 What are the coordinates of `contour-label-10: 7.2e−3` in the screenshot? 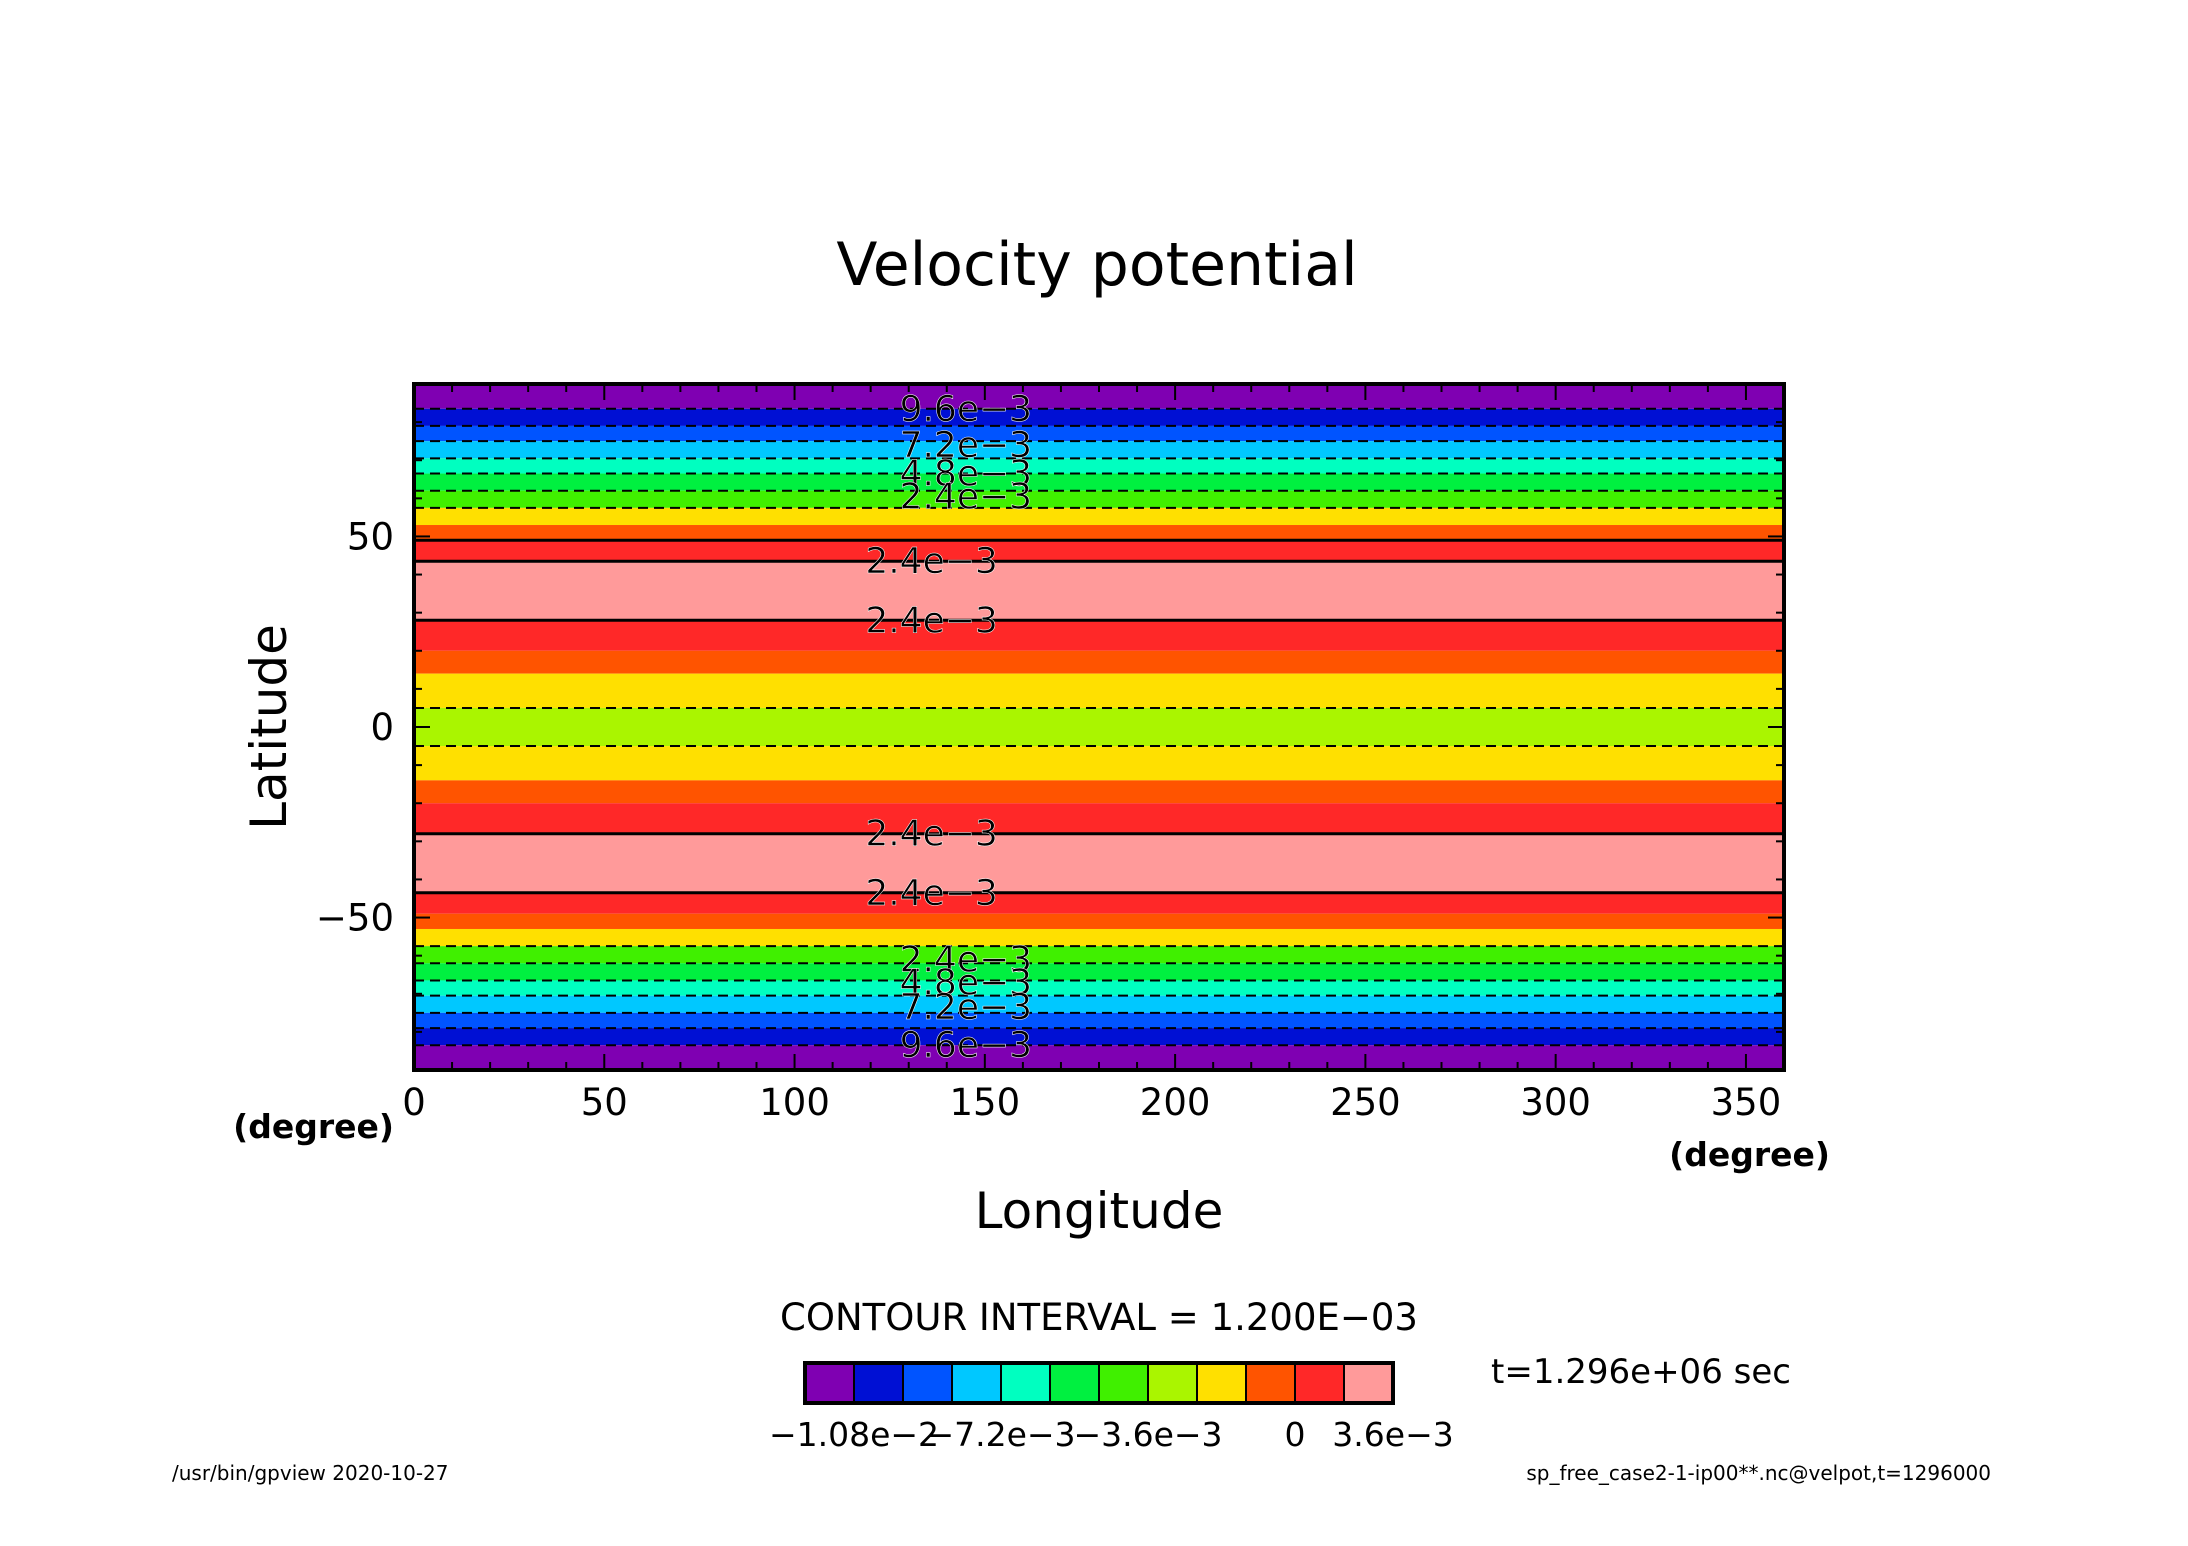 It's located at (966, 1007).